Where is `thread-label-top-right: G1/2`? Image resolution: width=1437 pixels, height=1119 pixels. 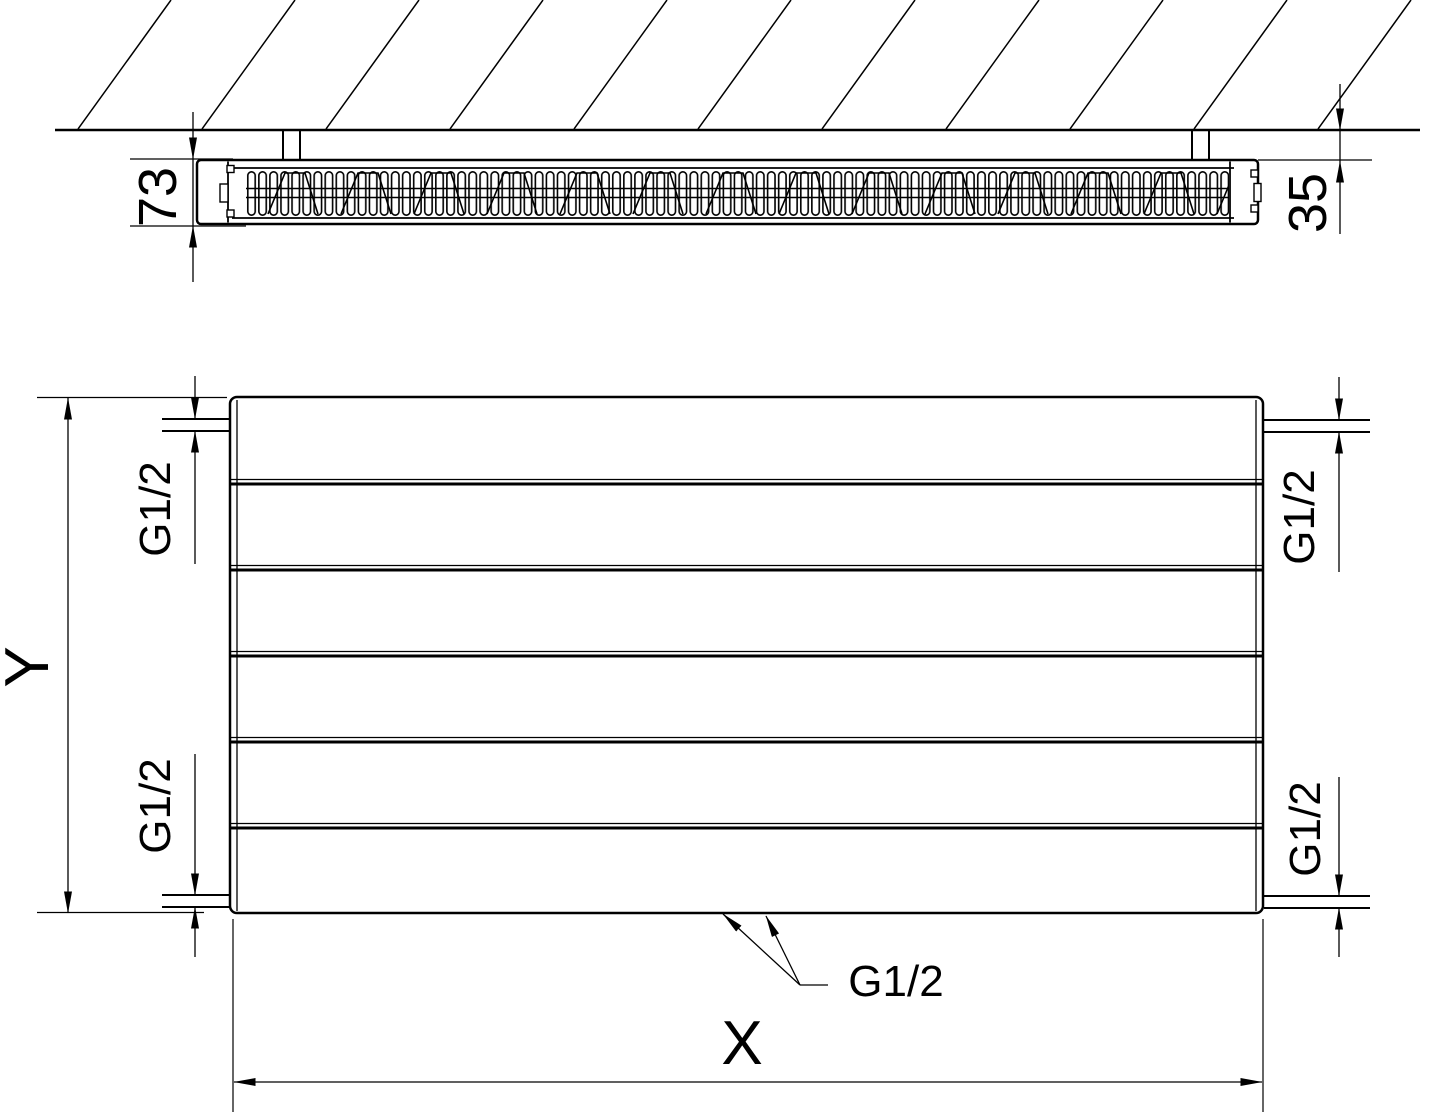
thread-label-top-right: G1/2 is located at coordinates (1299, 517).